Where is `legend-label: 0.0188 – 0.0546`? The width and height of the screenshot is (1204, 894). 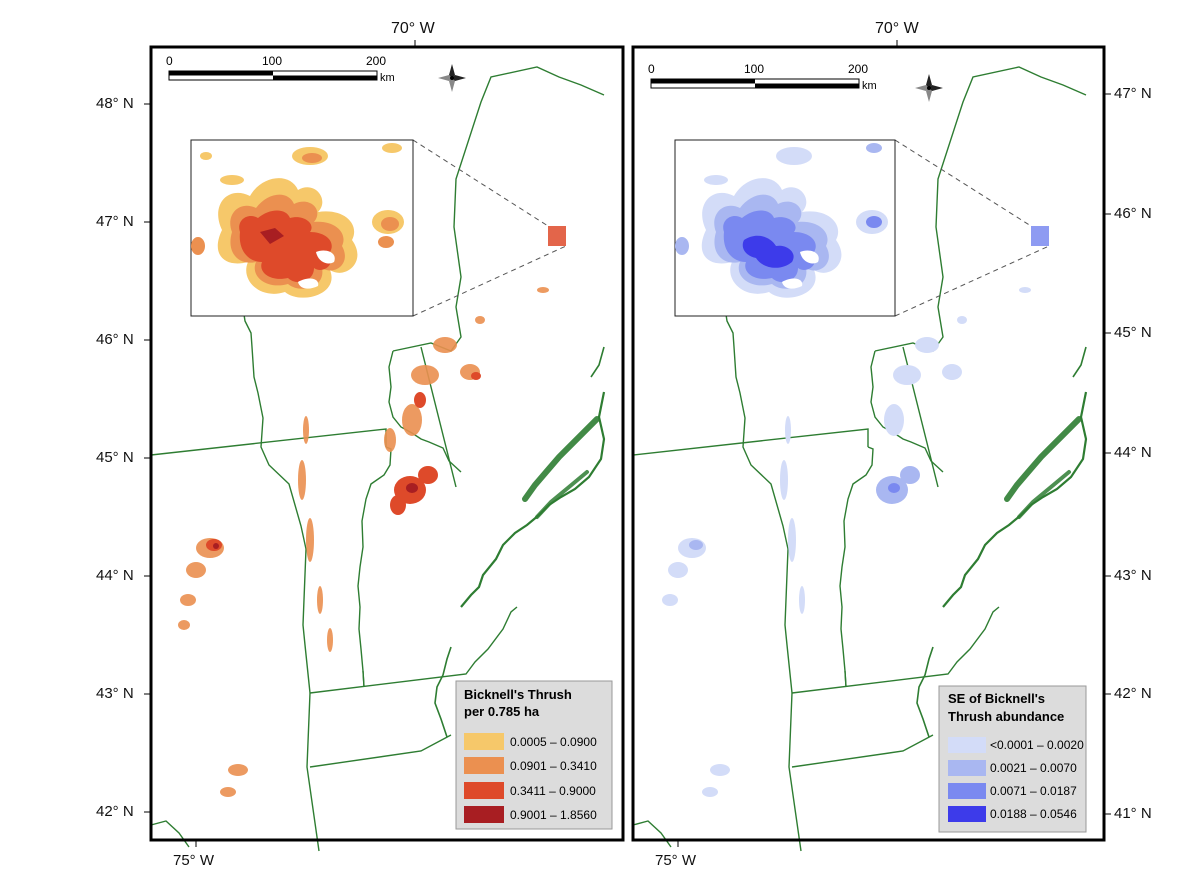
legend-label: 0.0188 – 0.0546 is located at coordinates (1033, 814).